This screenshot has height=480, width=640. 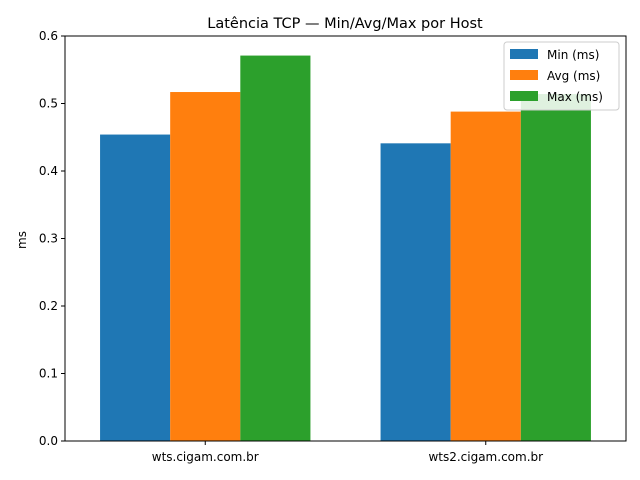 What do you see at coordinates (48, 441) in the screenshot?
I see `y-tick-label: 0.0` at bounding box center [48, 441].